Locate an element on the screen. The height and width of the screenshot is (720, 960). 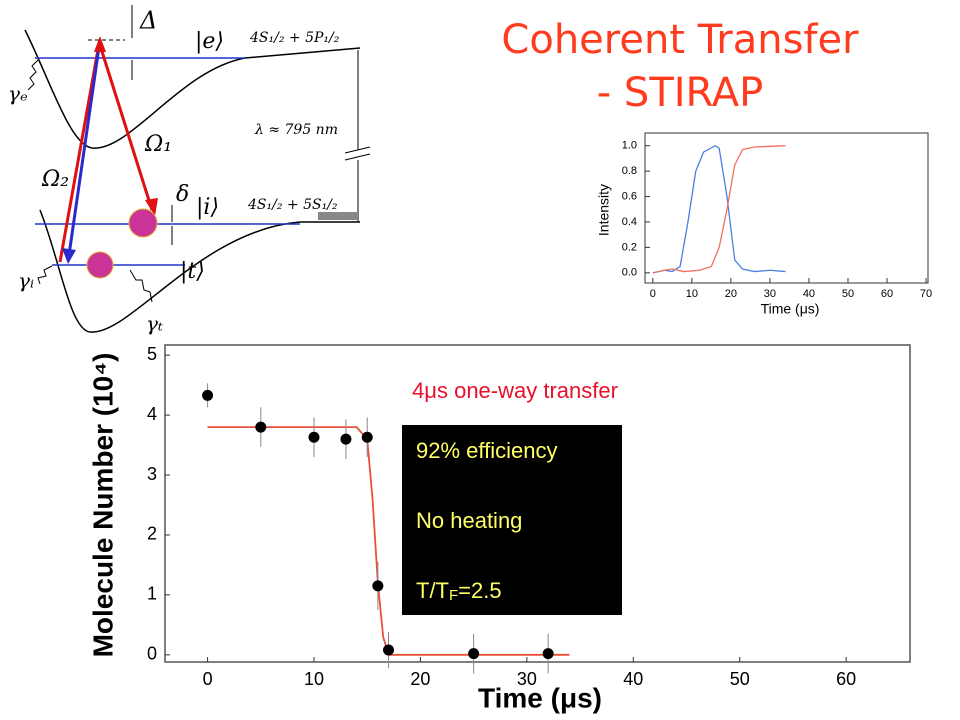
label: λ ≈ 795 nm is located at coordinates (296, 130).